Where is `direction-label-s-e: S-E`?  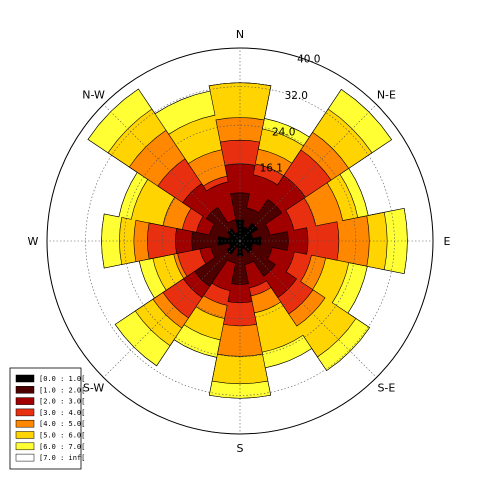
direction-label-s-e: S-E is located at coordinates (386, 387).